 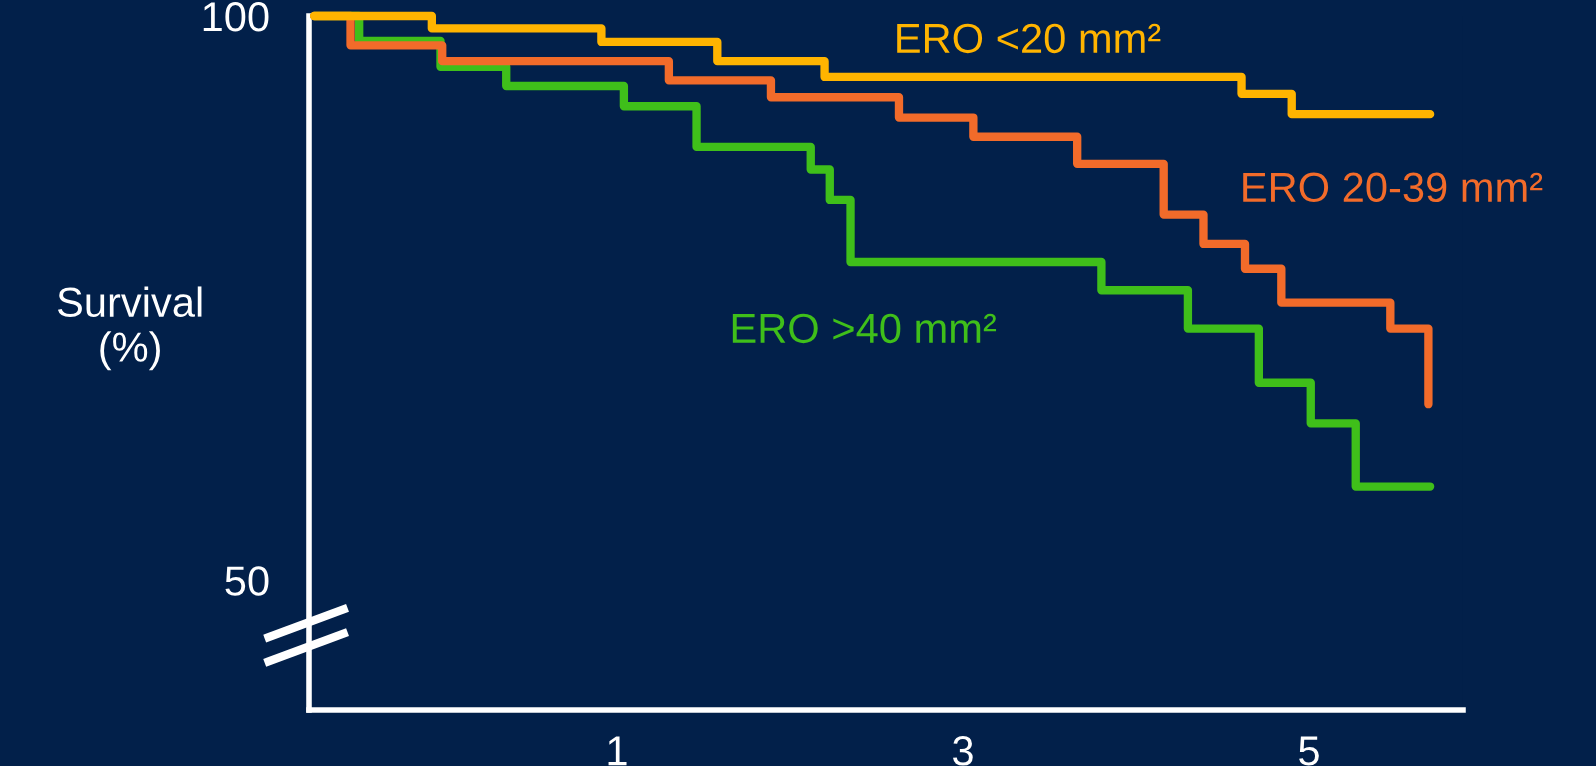 What do you see at coordinates (1309, 751) in the screenshot?
I see `x-tick-label: 5` at bounding box center [1309, 751].